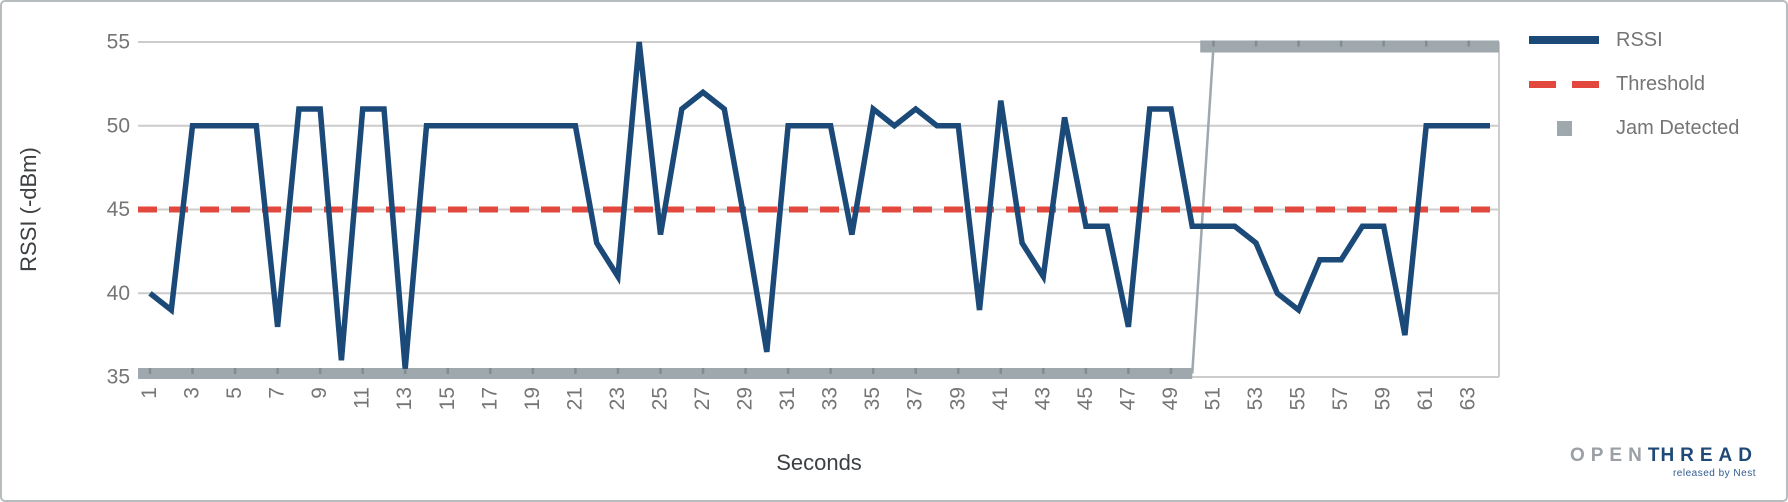 The width and height of the screenshot is (1788, 502). What do you see at coordinates (830, 398) in the screenshot?
I see `svg-text: 33` at bounding box center [830, 398].